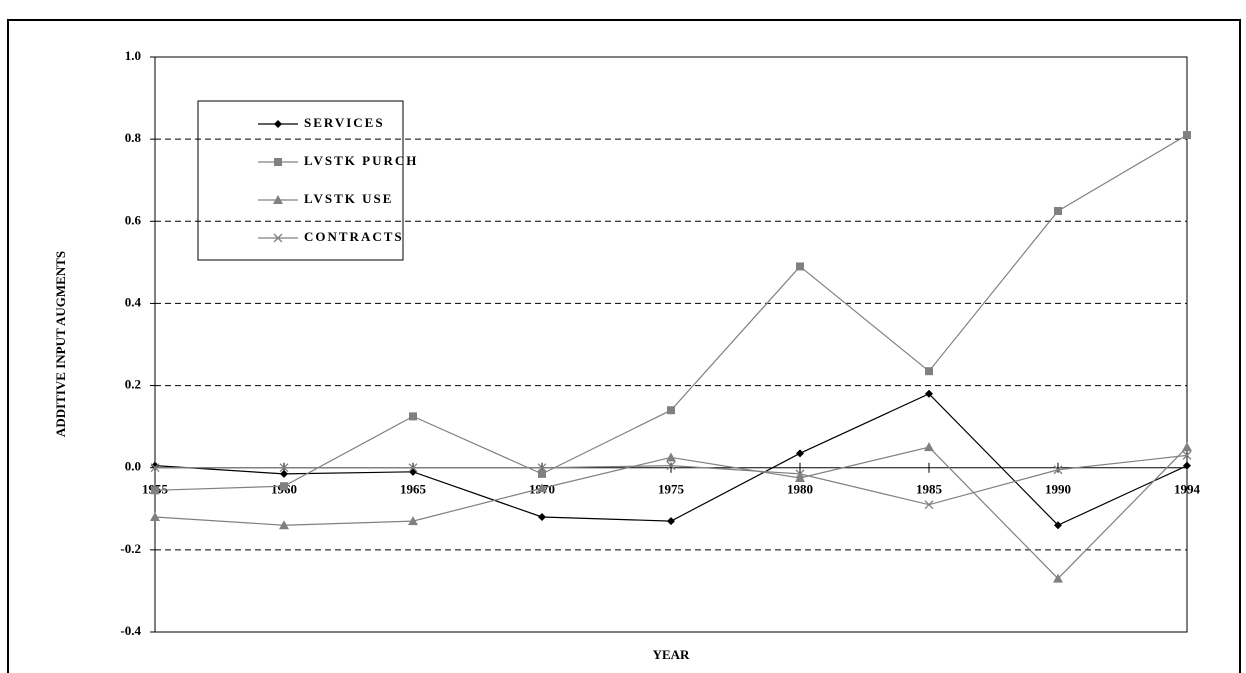 This screenshot has height=673, width=1246. What do you see at coordinates (361, 160) in the screenshot?
I see `legend-label: LVSTK PURCH` at bounding box center [361, 160].